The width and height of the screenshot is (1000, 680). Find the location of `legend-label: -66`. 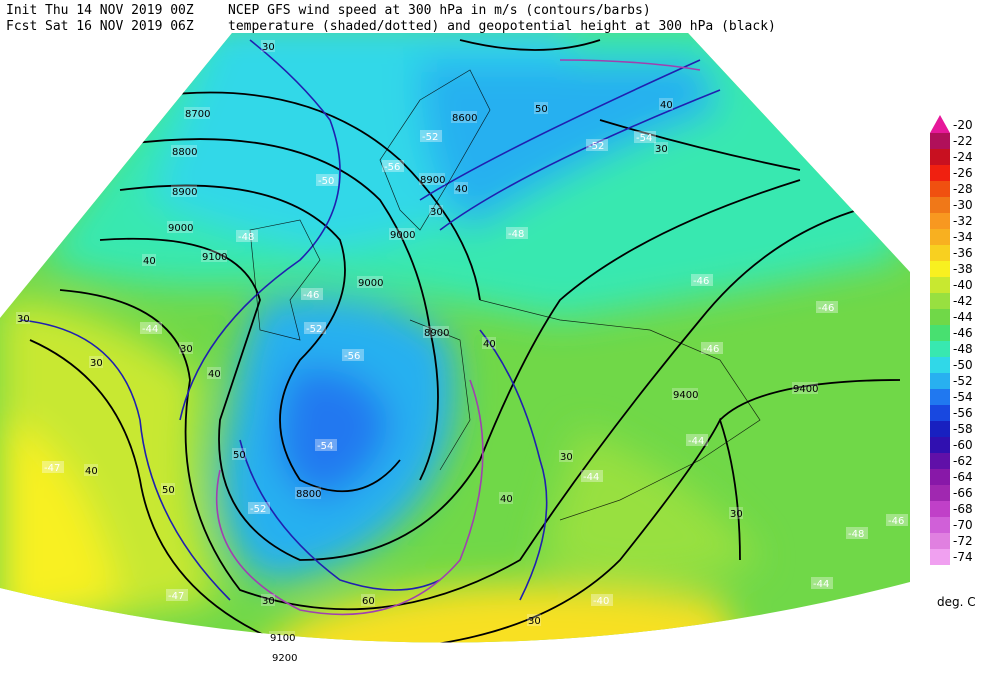

legend-label: -66 is located at coordinates (963, 493).